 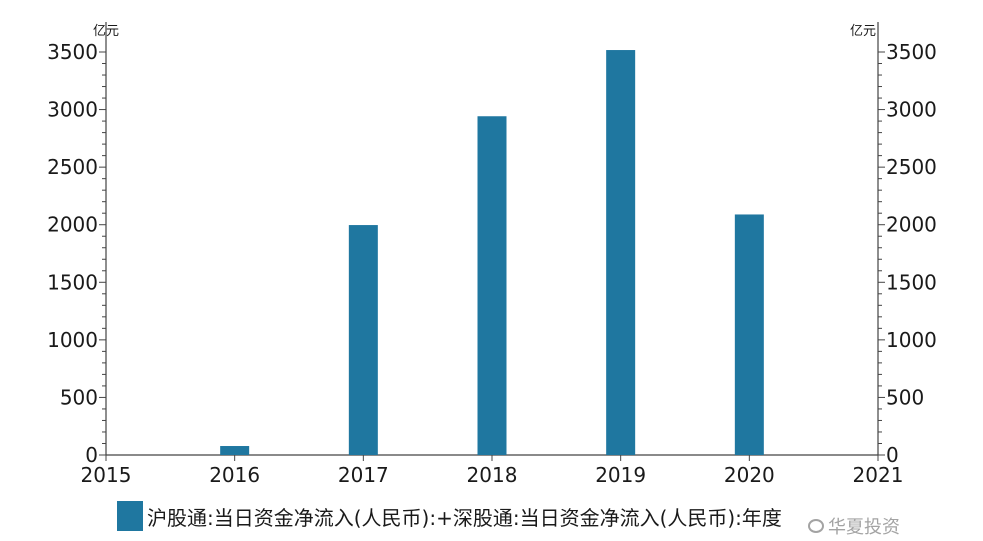 I want to click on y-tick-label-left: 1500, so click(x=72, y=282).